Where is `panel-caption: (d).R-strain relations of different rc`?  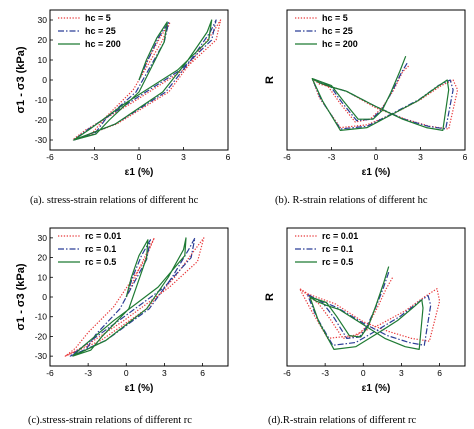 panel-caption: (d).R-strain relations of different rc is located at coordinates (342, 420).